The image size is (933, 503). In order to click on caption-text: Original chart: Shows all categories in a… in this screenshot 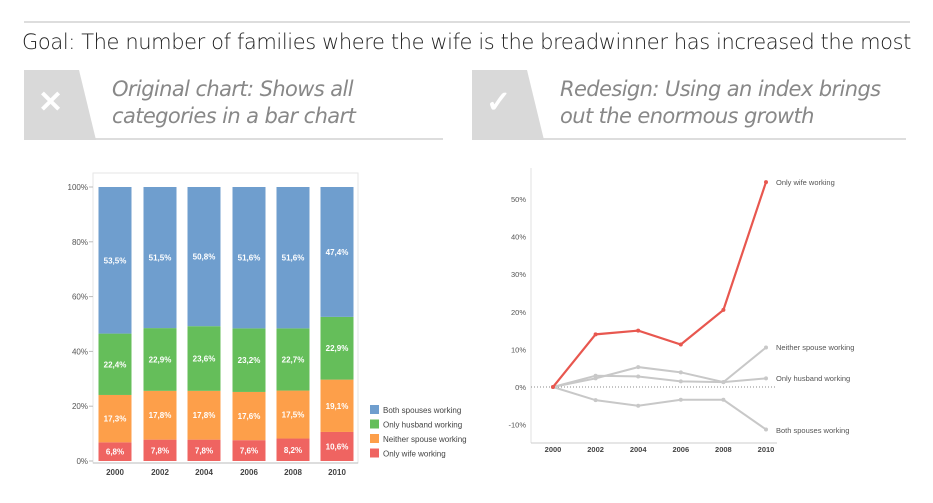, I will do `click(234, 103)`.